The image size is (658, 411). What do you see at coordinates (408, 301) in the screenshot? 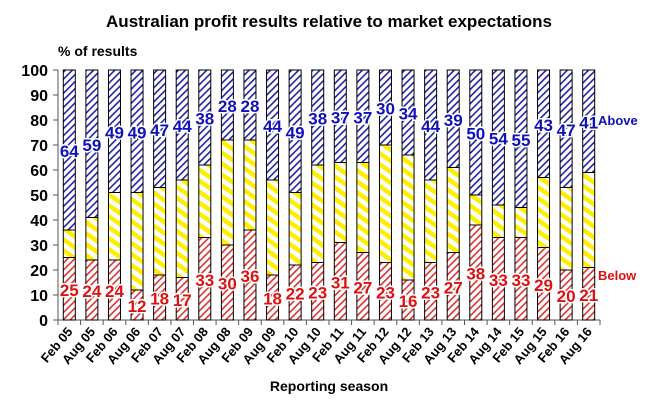
I see `data-label: 16` at bounding box center [408, 301].